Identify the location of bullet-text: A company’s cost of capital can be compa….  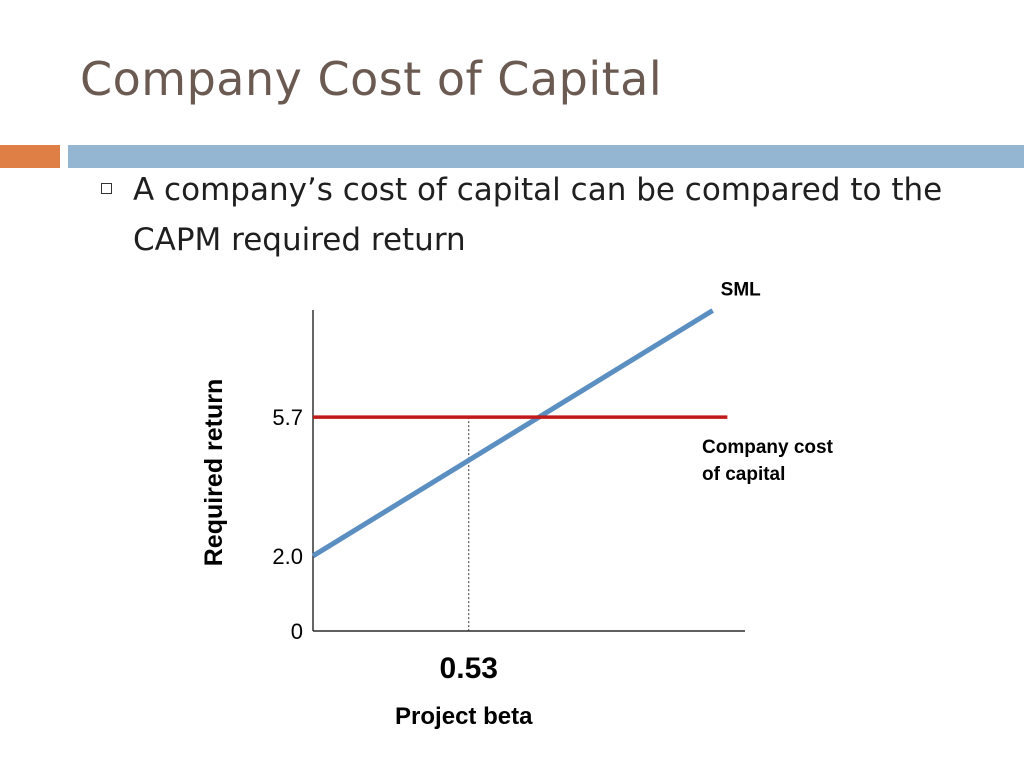
(538, 215).